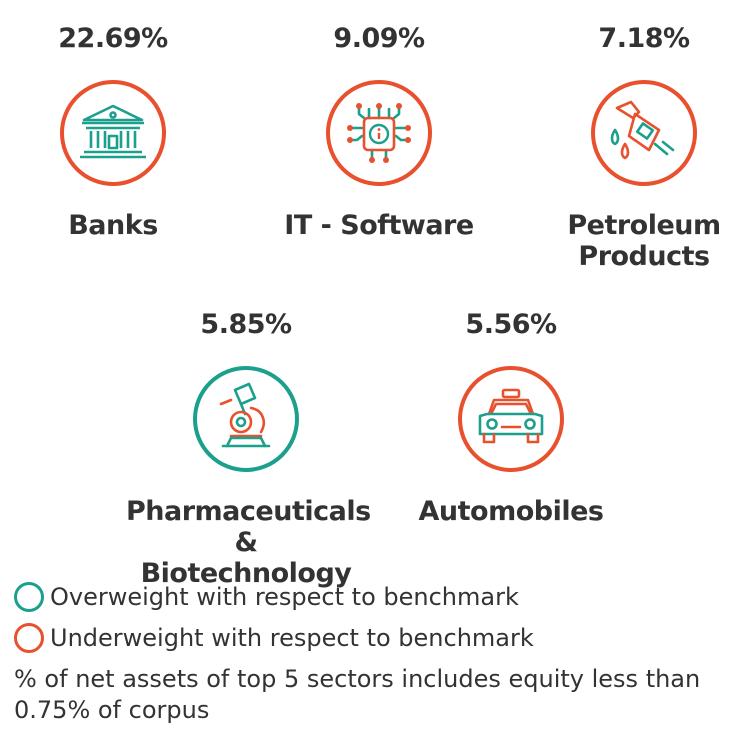 The image size is (750, 740). I want to click on car-icon, so click(511, 419).